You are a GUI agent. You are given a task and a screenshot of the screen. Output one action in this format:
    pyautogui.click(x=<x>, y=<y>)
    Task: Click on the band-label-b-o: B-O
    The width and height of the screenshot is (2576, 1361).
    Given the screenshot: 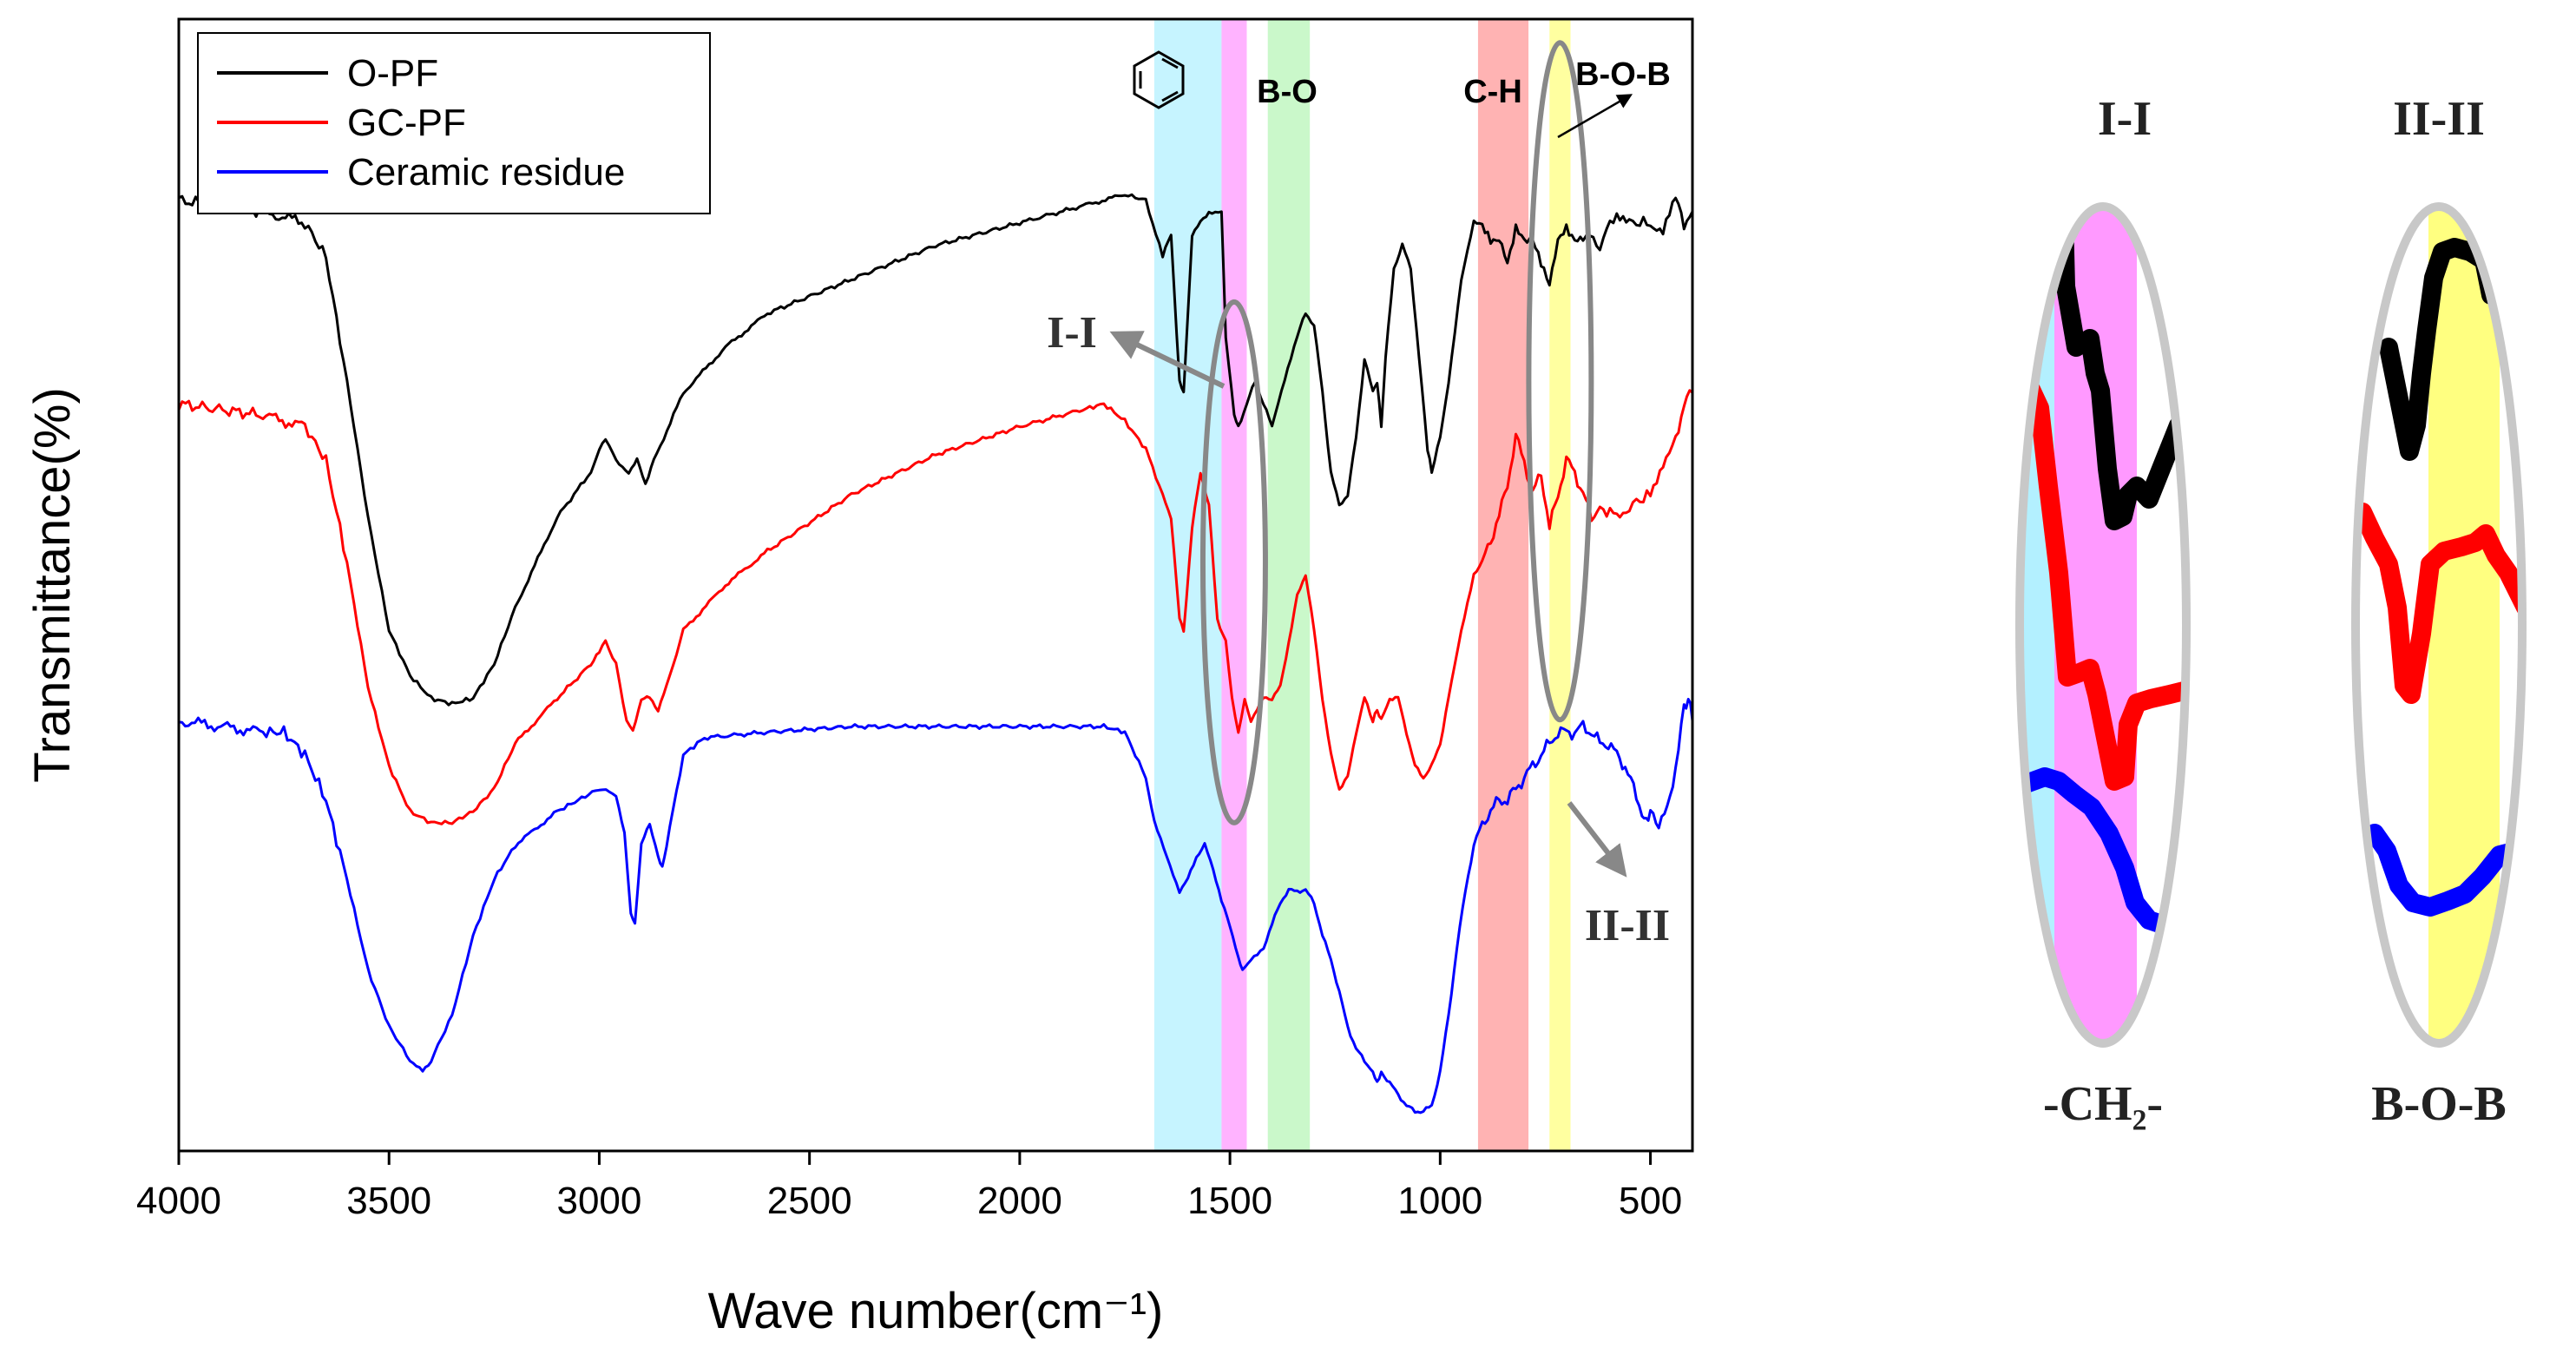 What is the action you would take?
    pyautogui.click(x=1287, y=92)
    